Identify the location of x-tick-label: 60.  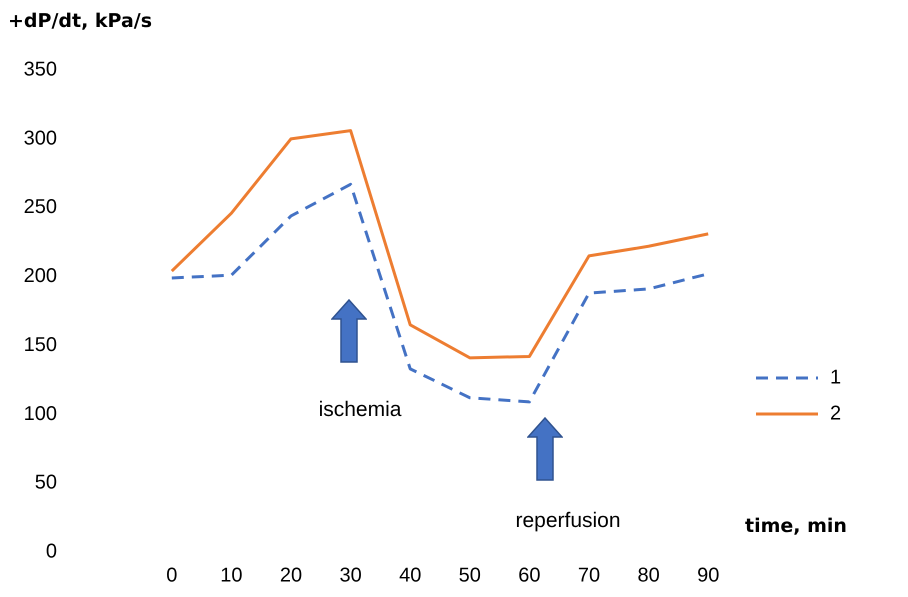
(529, 575).